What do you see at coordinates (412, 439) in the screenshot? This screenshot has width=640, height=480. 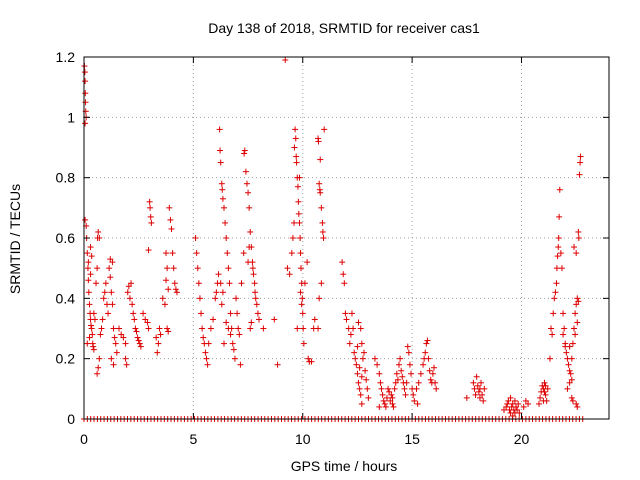 I see `x-tick-label: 15` at bounding box center [412, 439].